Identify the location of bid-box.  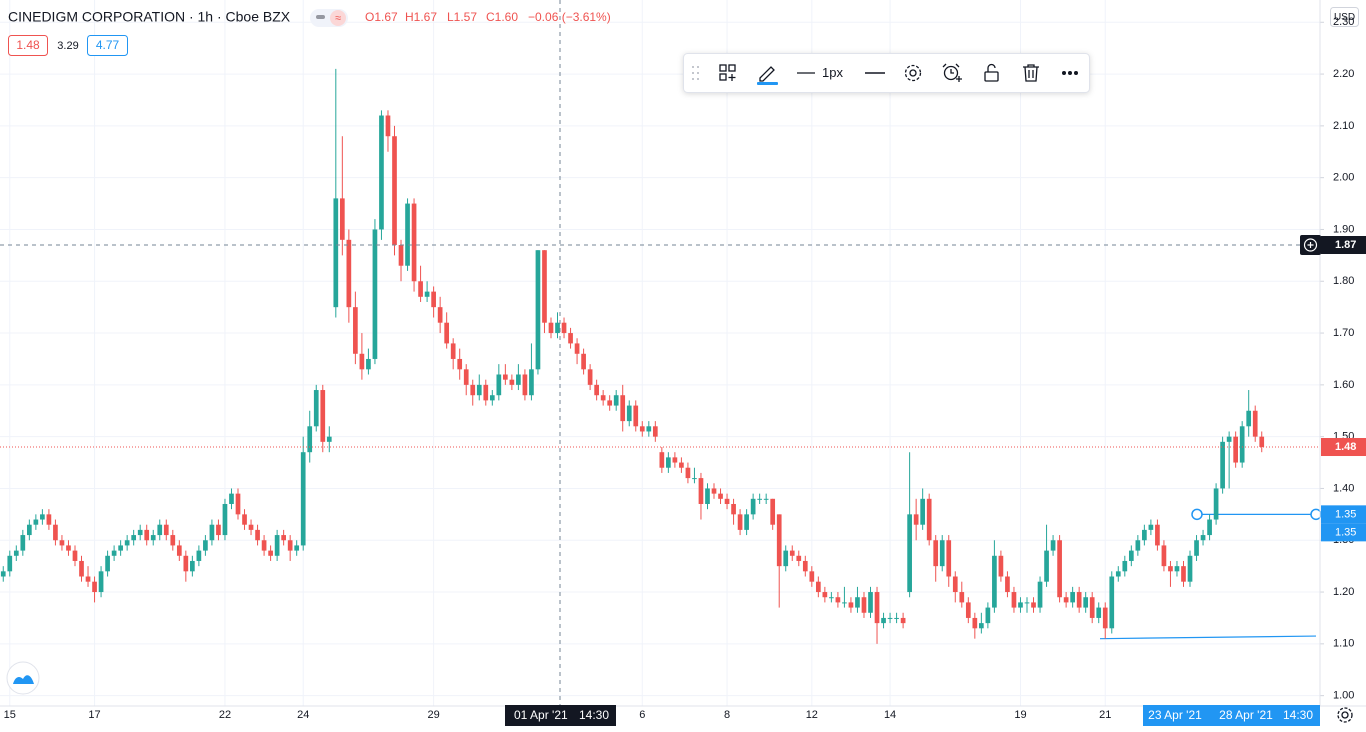
(28, 45).